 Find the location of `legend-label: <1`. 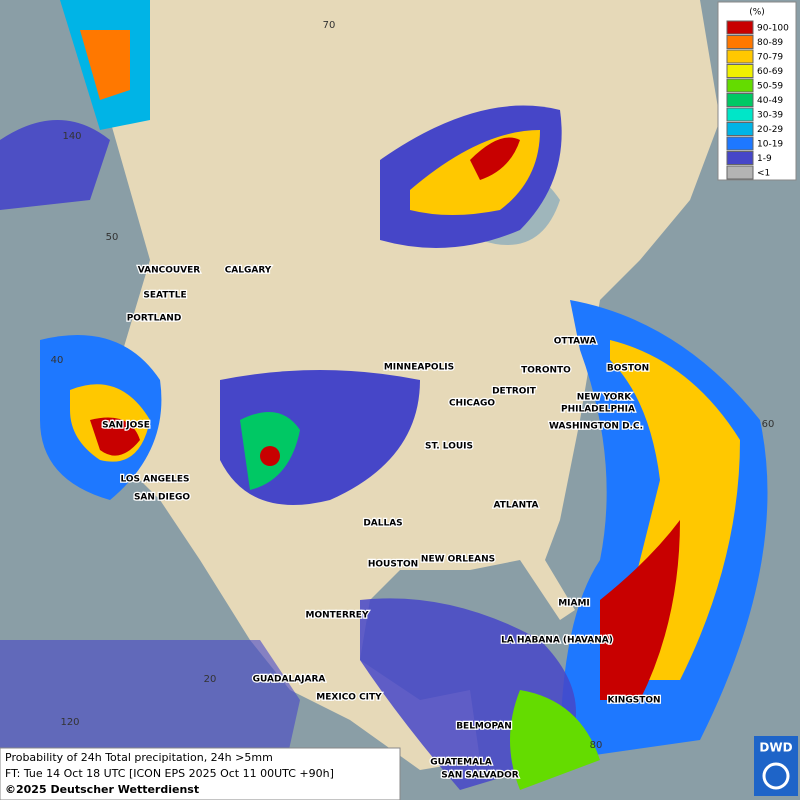

legend-label: <1 is located at coordinates (763, 174).